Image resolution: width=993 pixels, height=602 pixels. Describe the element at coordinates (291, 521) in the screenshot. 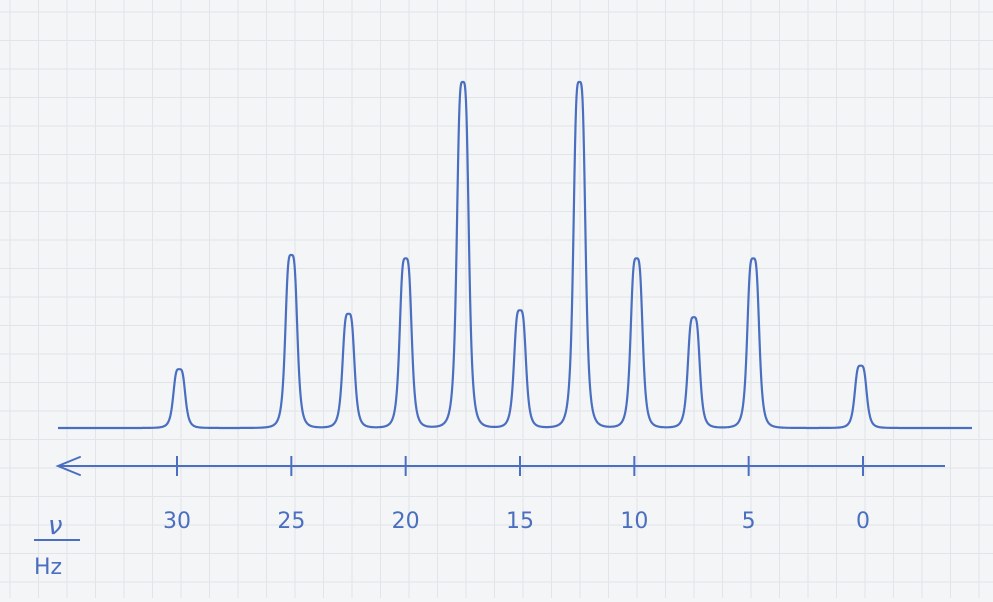

I see `x-tick-label: 25` at that location.